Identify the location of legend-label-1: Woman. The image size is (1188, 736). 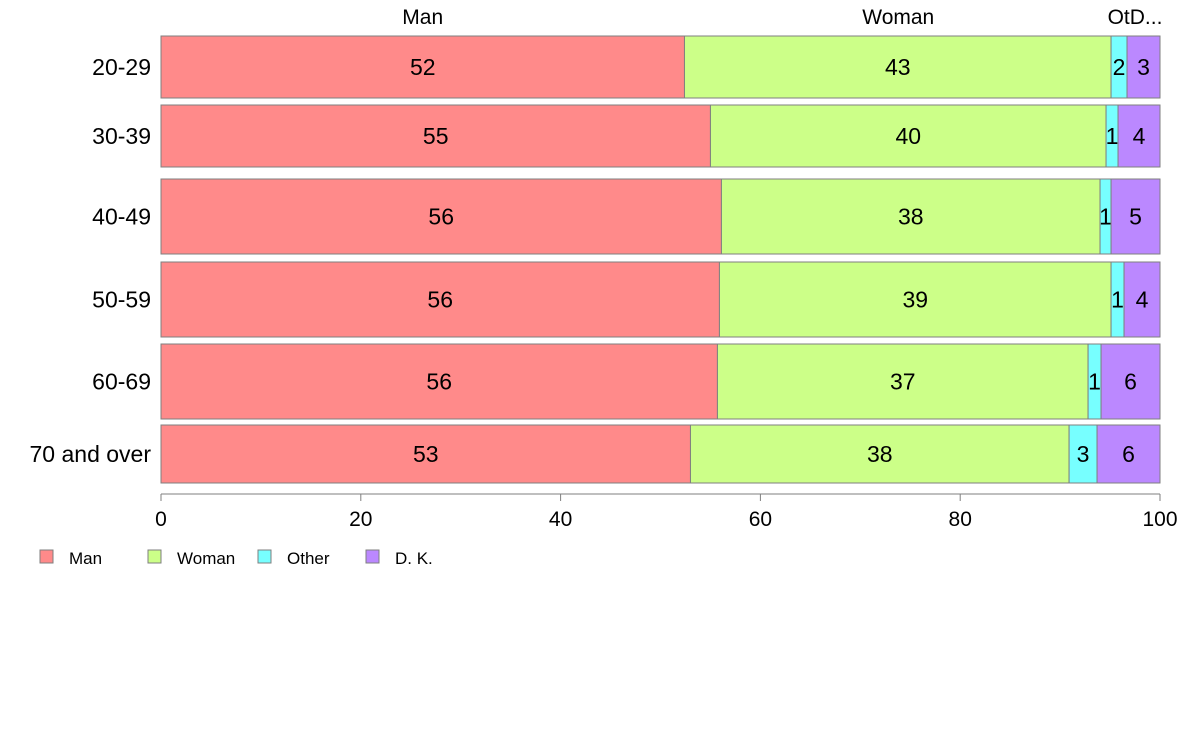
(206, 558).